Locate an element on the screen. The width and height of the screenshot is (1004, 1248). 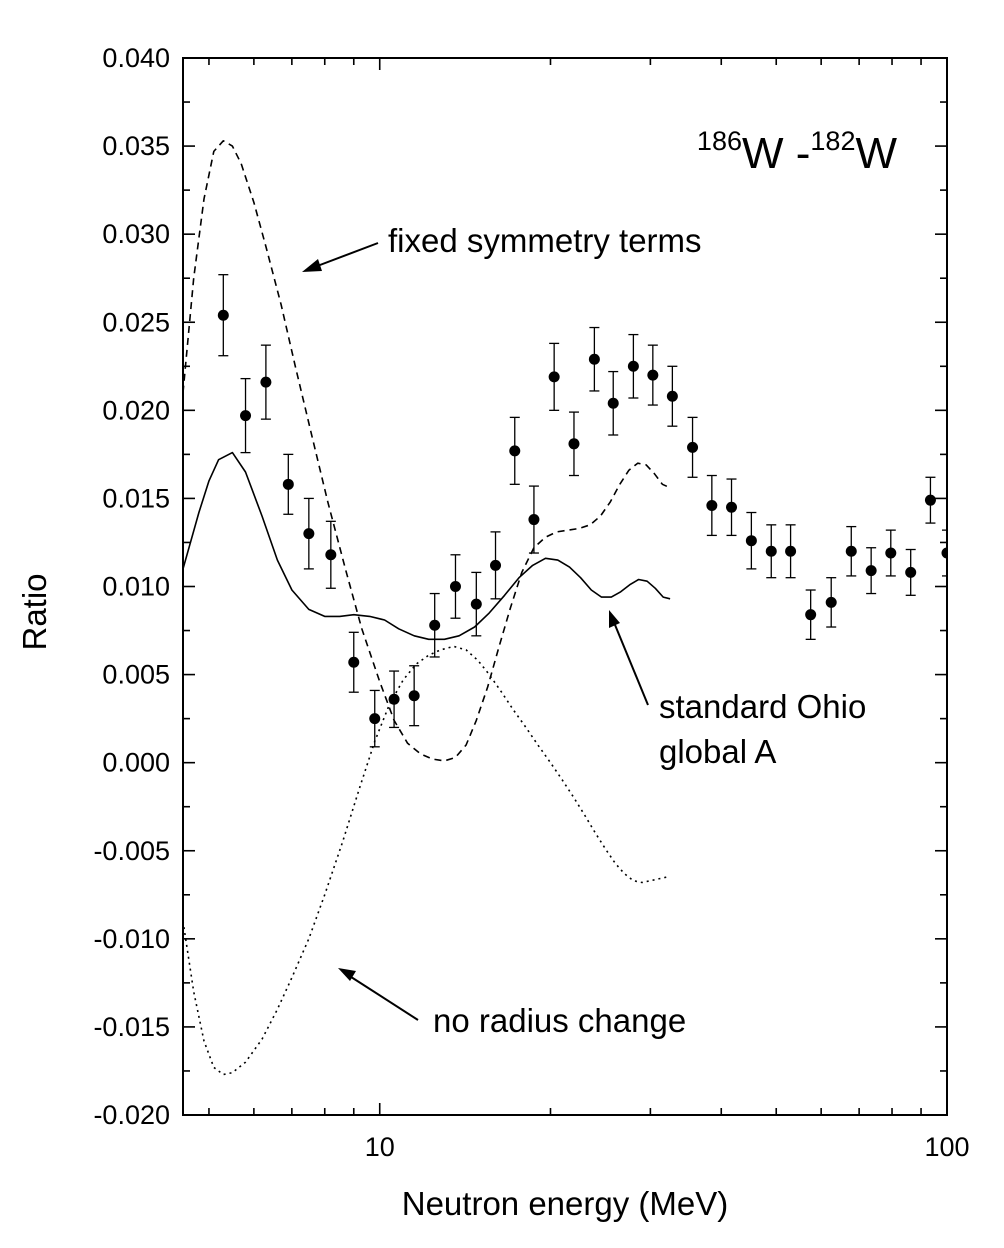
annotation-fixed-symmetry: fixed symmetry terms is located at coordinates (502, 247).